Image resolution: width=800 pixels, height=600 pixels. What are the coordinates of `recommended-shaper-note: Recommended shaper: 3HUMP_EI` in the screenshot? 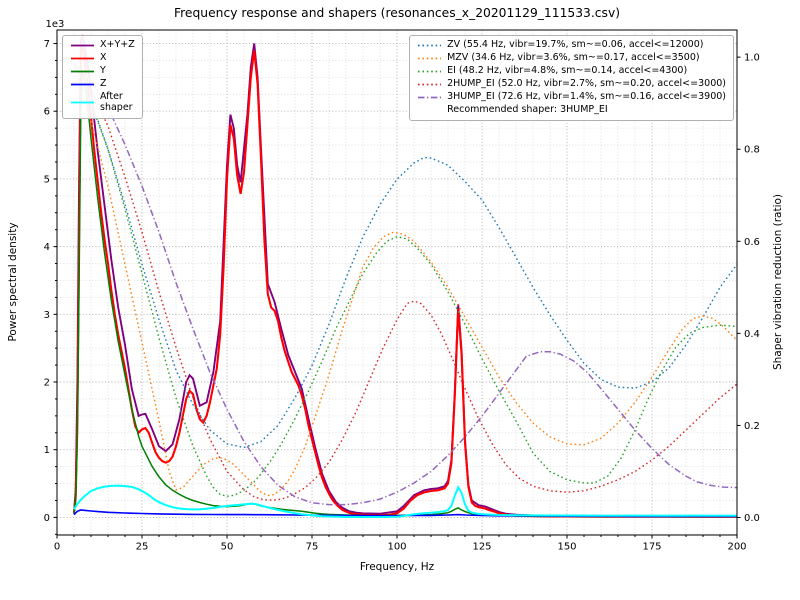 It's located at (571, 110).